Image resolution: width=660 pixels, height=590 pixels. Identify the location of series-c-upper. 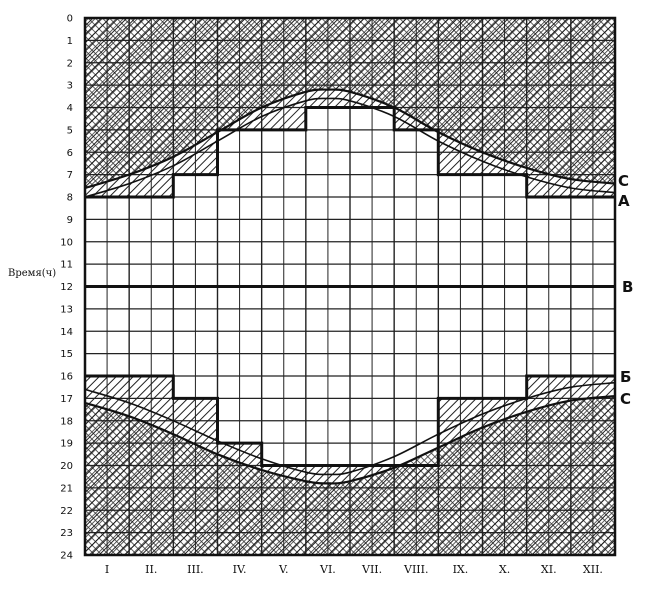
(350, 139).